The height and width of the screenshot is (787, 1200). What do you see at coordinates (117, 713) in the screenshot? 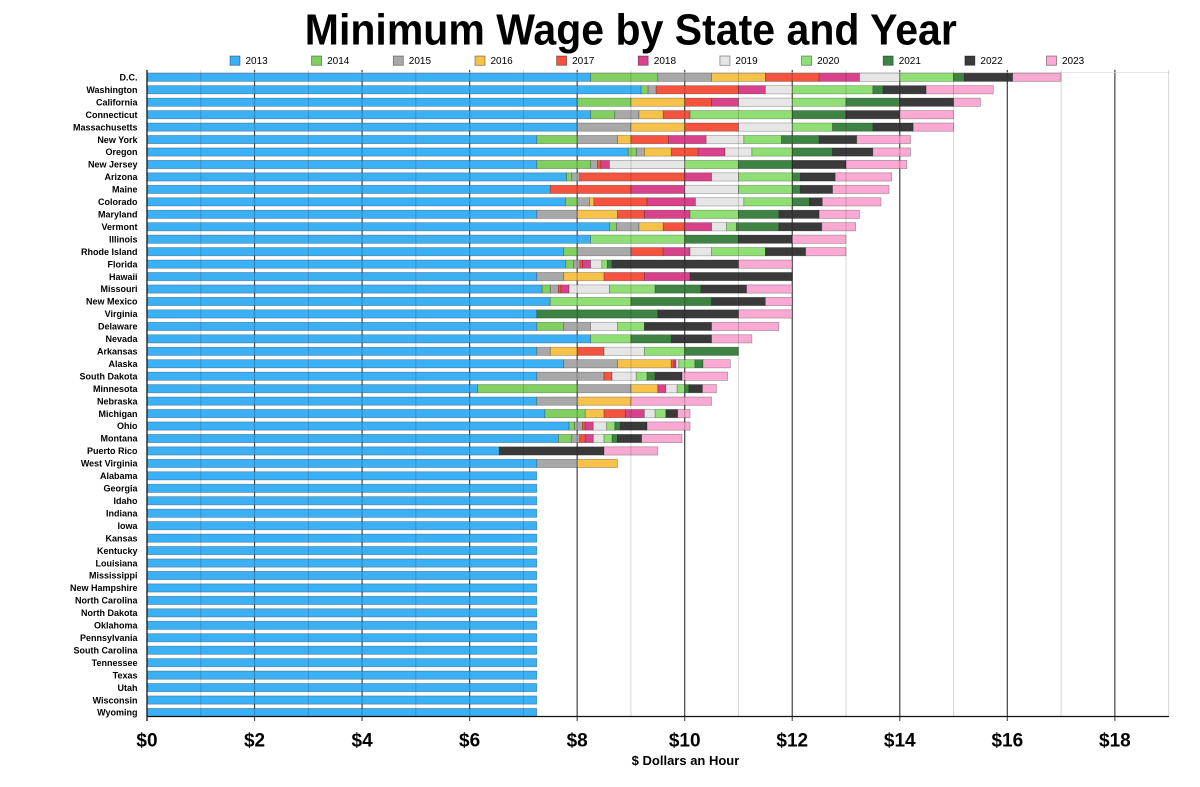
I see `svg-text: Wyoming` at bounding box center [117, 713].